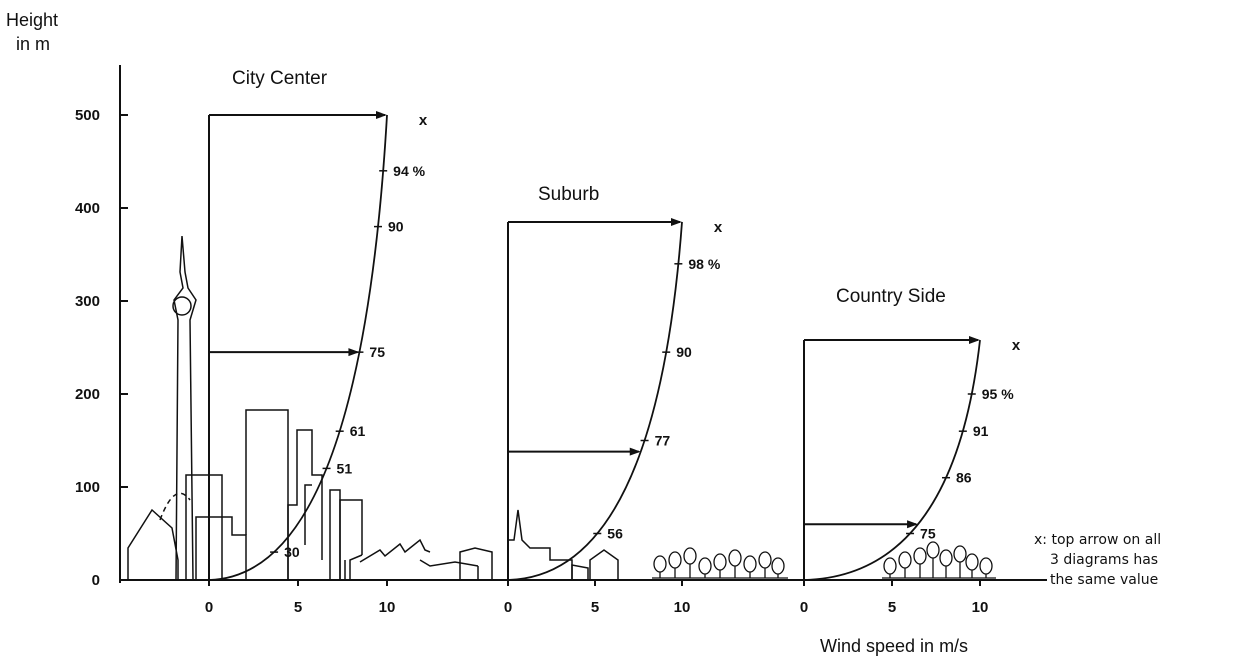 Image resolution: width=1249 pixels, height=660 pixels. What do you see at coordinates (939, 560) in the screenshot?
I see `country-landscape-illustration` at bounding box center [939, 560].